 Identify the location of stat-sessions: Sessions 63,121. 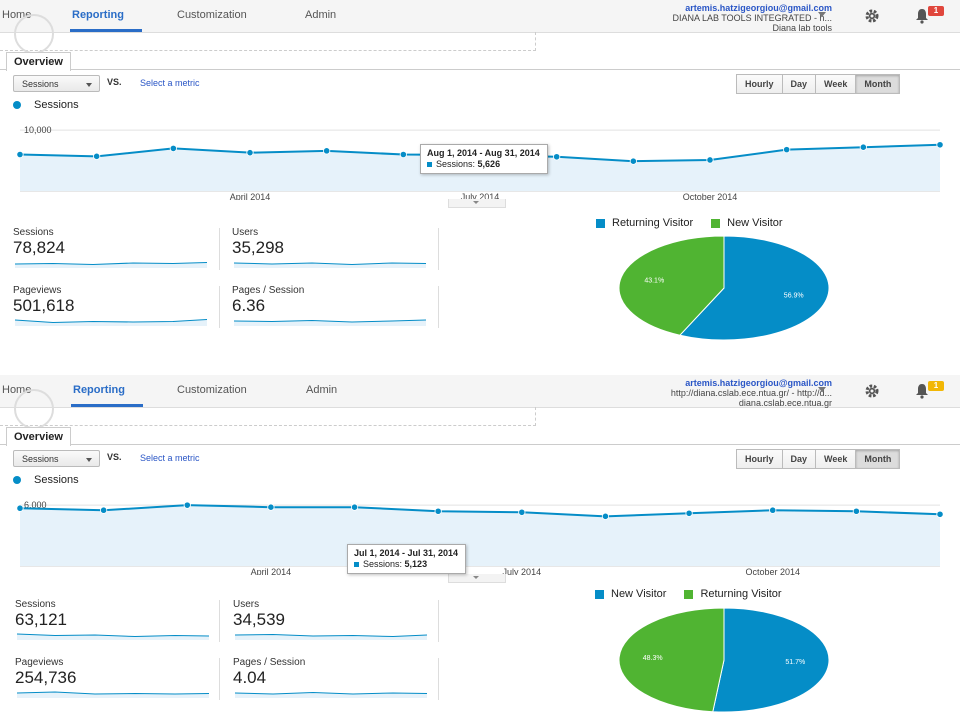
(115, 619).